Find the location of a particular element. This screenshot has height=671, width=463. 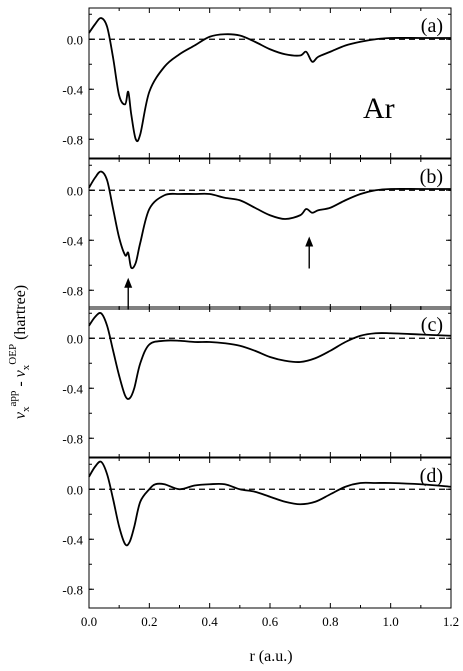

ylabel-unit: (hartree) is located at coordinates (20, 312).